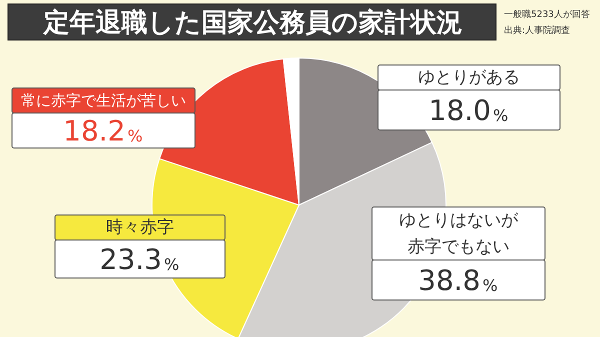 Image resolution: width=600 pixels, height=337 pixels. I want to click on text: 一般職5233人が回答, so click(547, 14).